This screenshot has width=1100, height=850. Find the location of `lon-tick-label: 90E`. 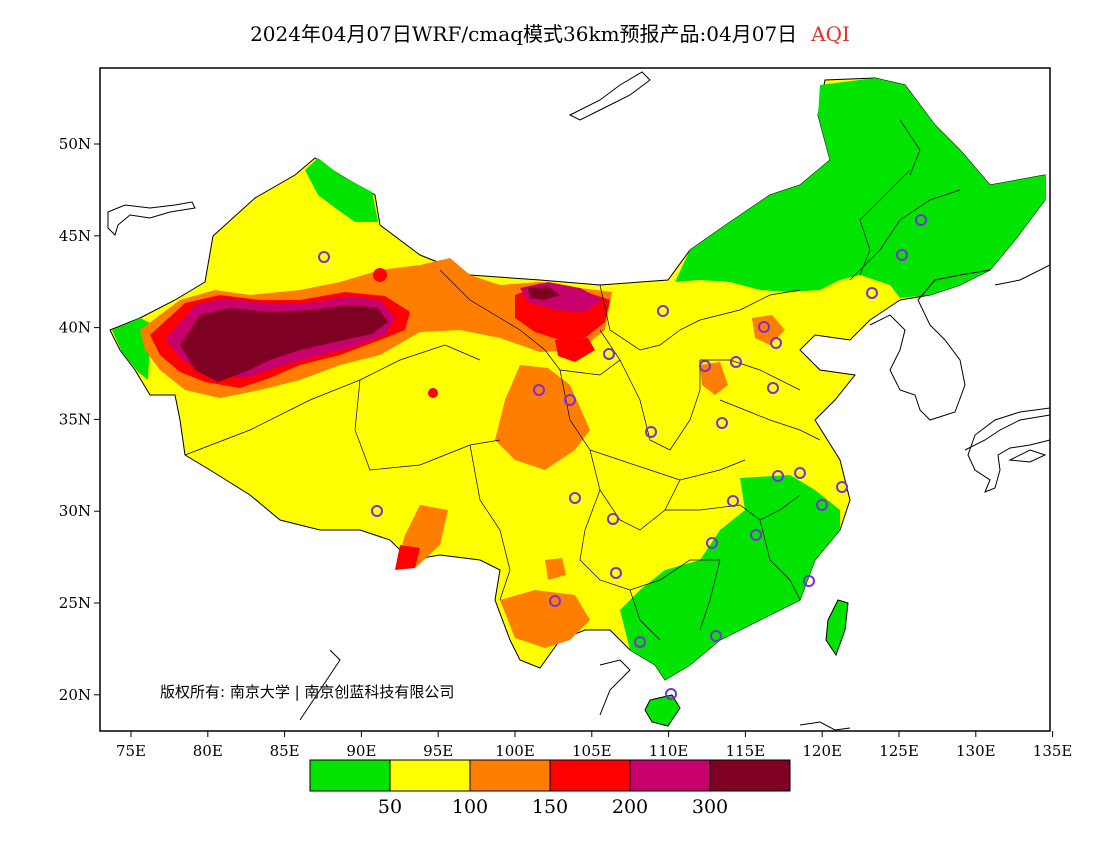

lon-tick-label: 90E is located at coordinates (361, 751).